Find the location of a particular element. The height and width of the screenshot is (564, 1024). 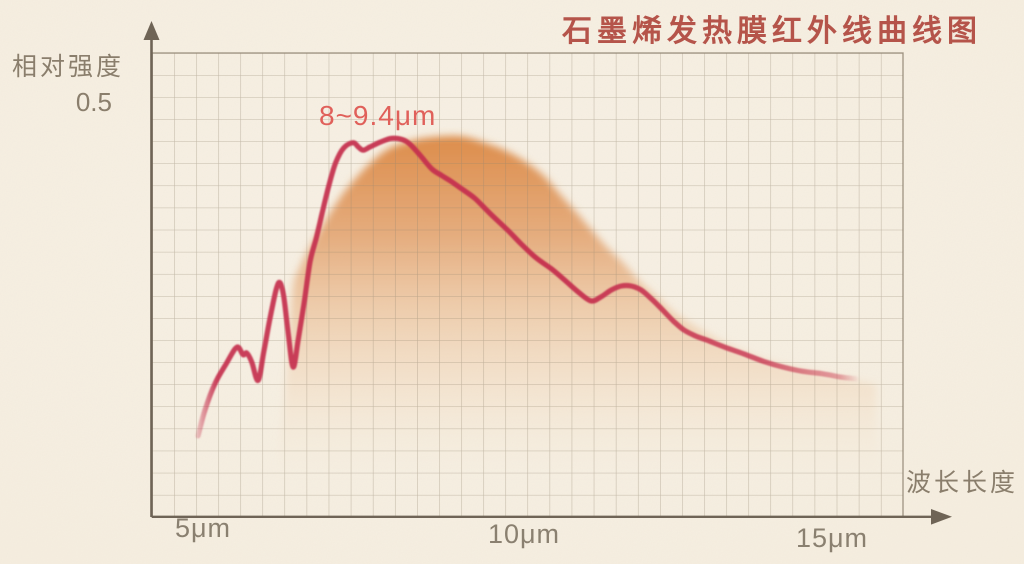

x-axis-tick-10um: 10μm is located at coordinates (524, 534).